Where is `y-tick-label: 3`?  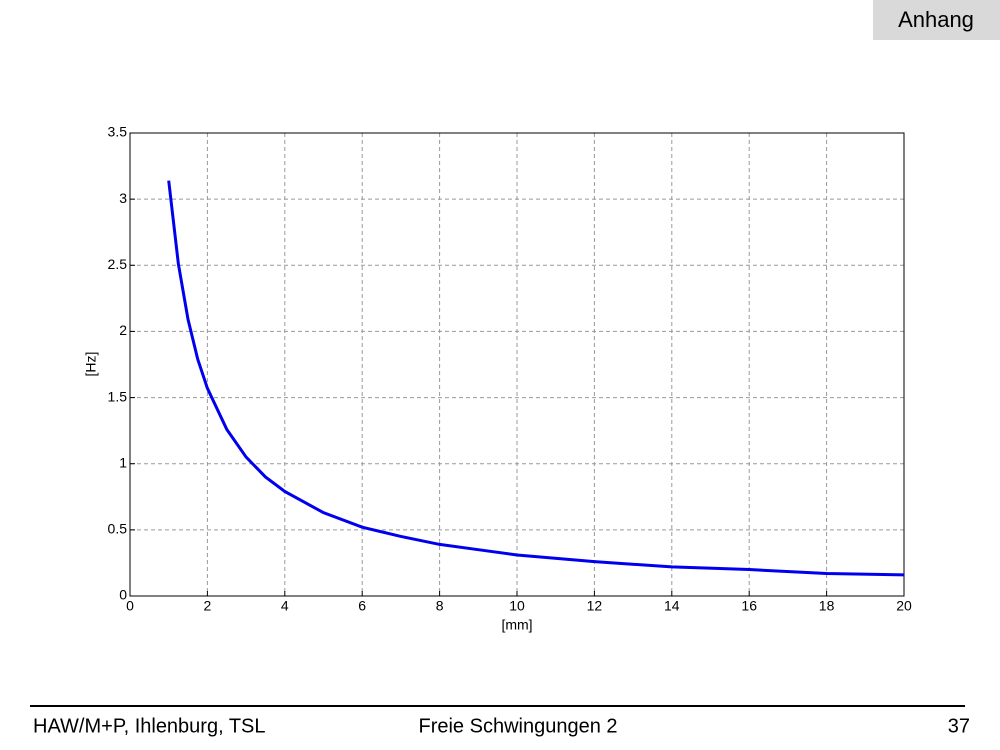
y-tick-label: 3 is located at coordinates (123, 198).